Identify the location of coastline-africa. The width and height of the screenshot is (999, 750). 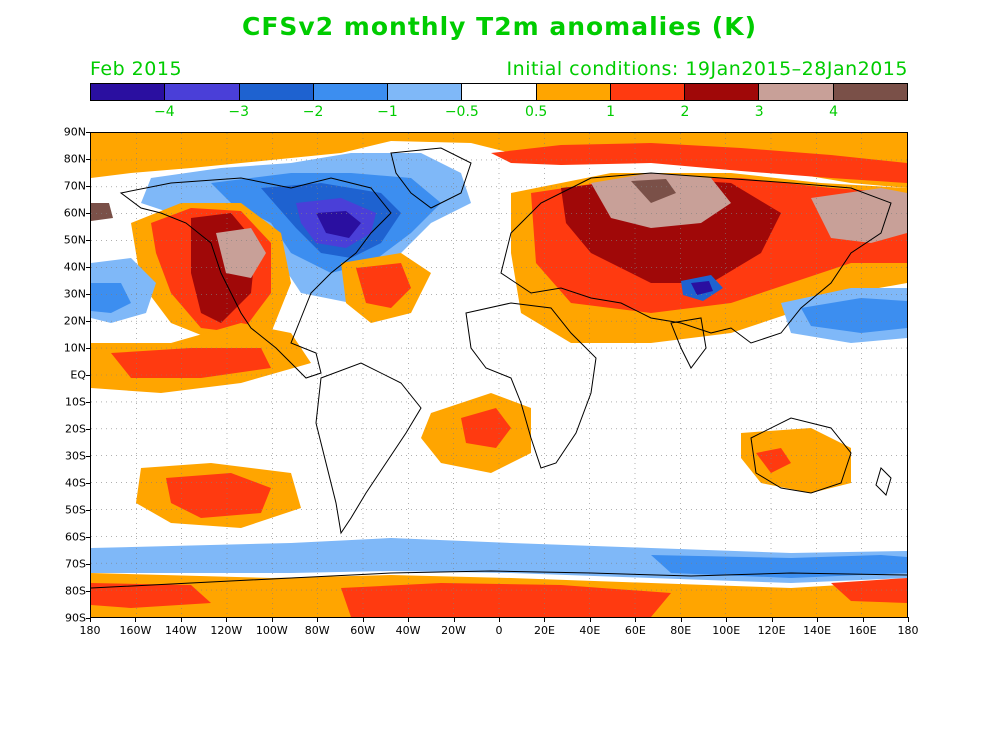
(531, 385).